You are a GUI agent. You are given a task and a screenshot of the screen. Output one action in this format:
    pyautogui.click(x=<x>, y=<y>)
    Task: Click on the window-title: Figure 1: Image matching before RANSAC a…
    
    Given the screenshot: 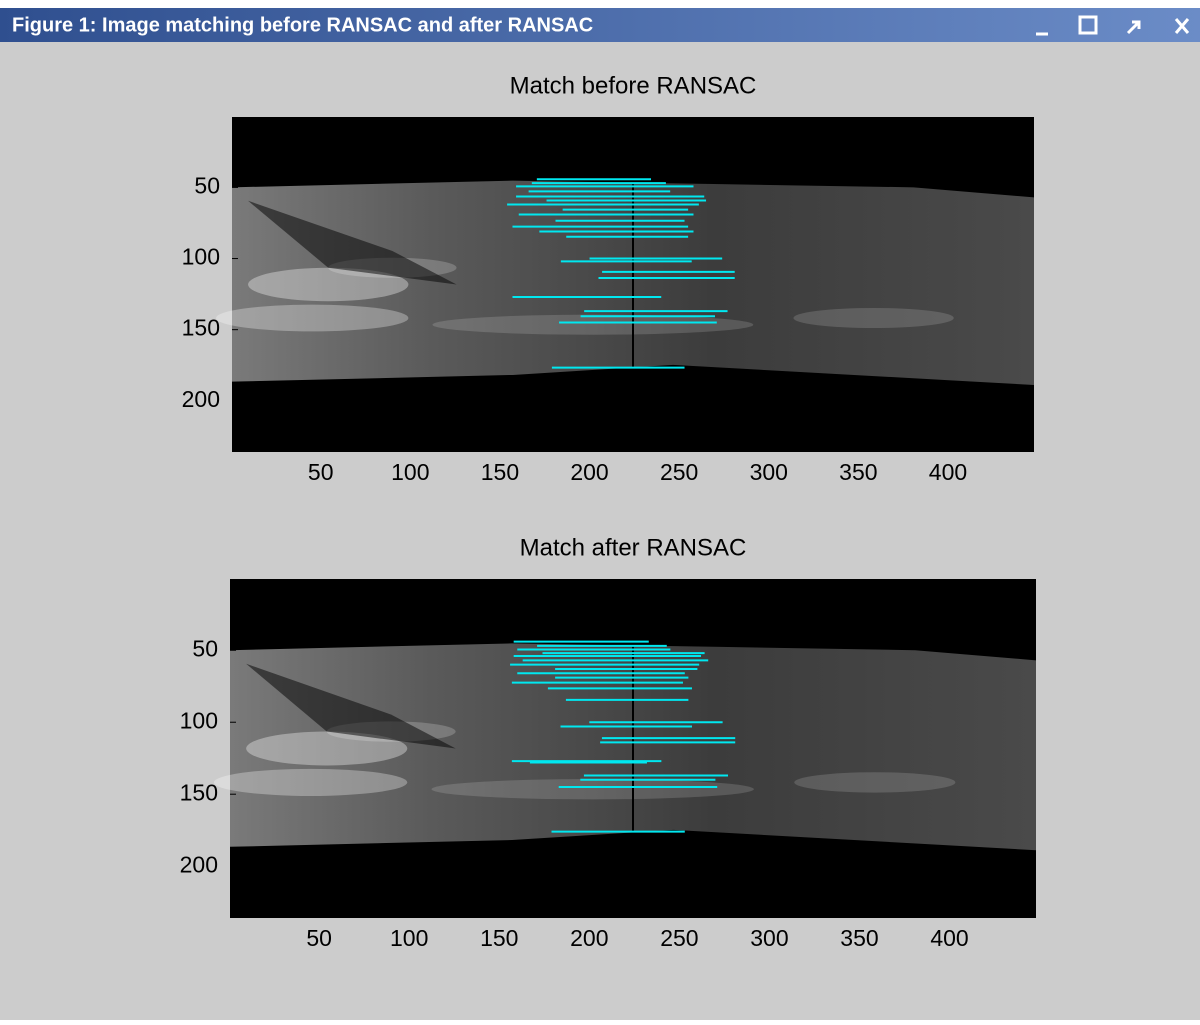 What is the action you would take?
    pyautogui.click(x=302, y=25)
    